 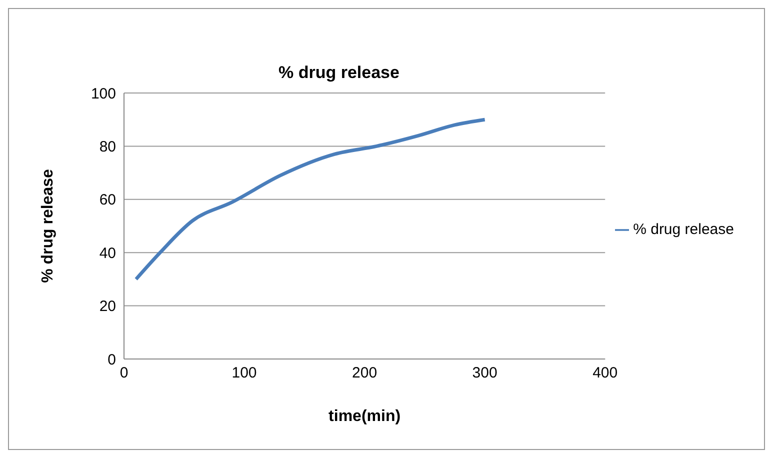 What do you see at coordinates (103, 93) in the screenshot?
I see `y-tick-label: 100` at bounding box center [103, 93].